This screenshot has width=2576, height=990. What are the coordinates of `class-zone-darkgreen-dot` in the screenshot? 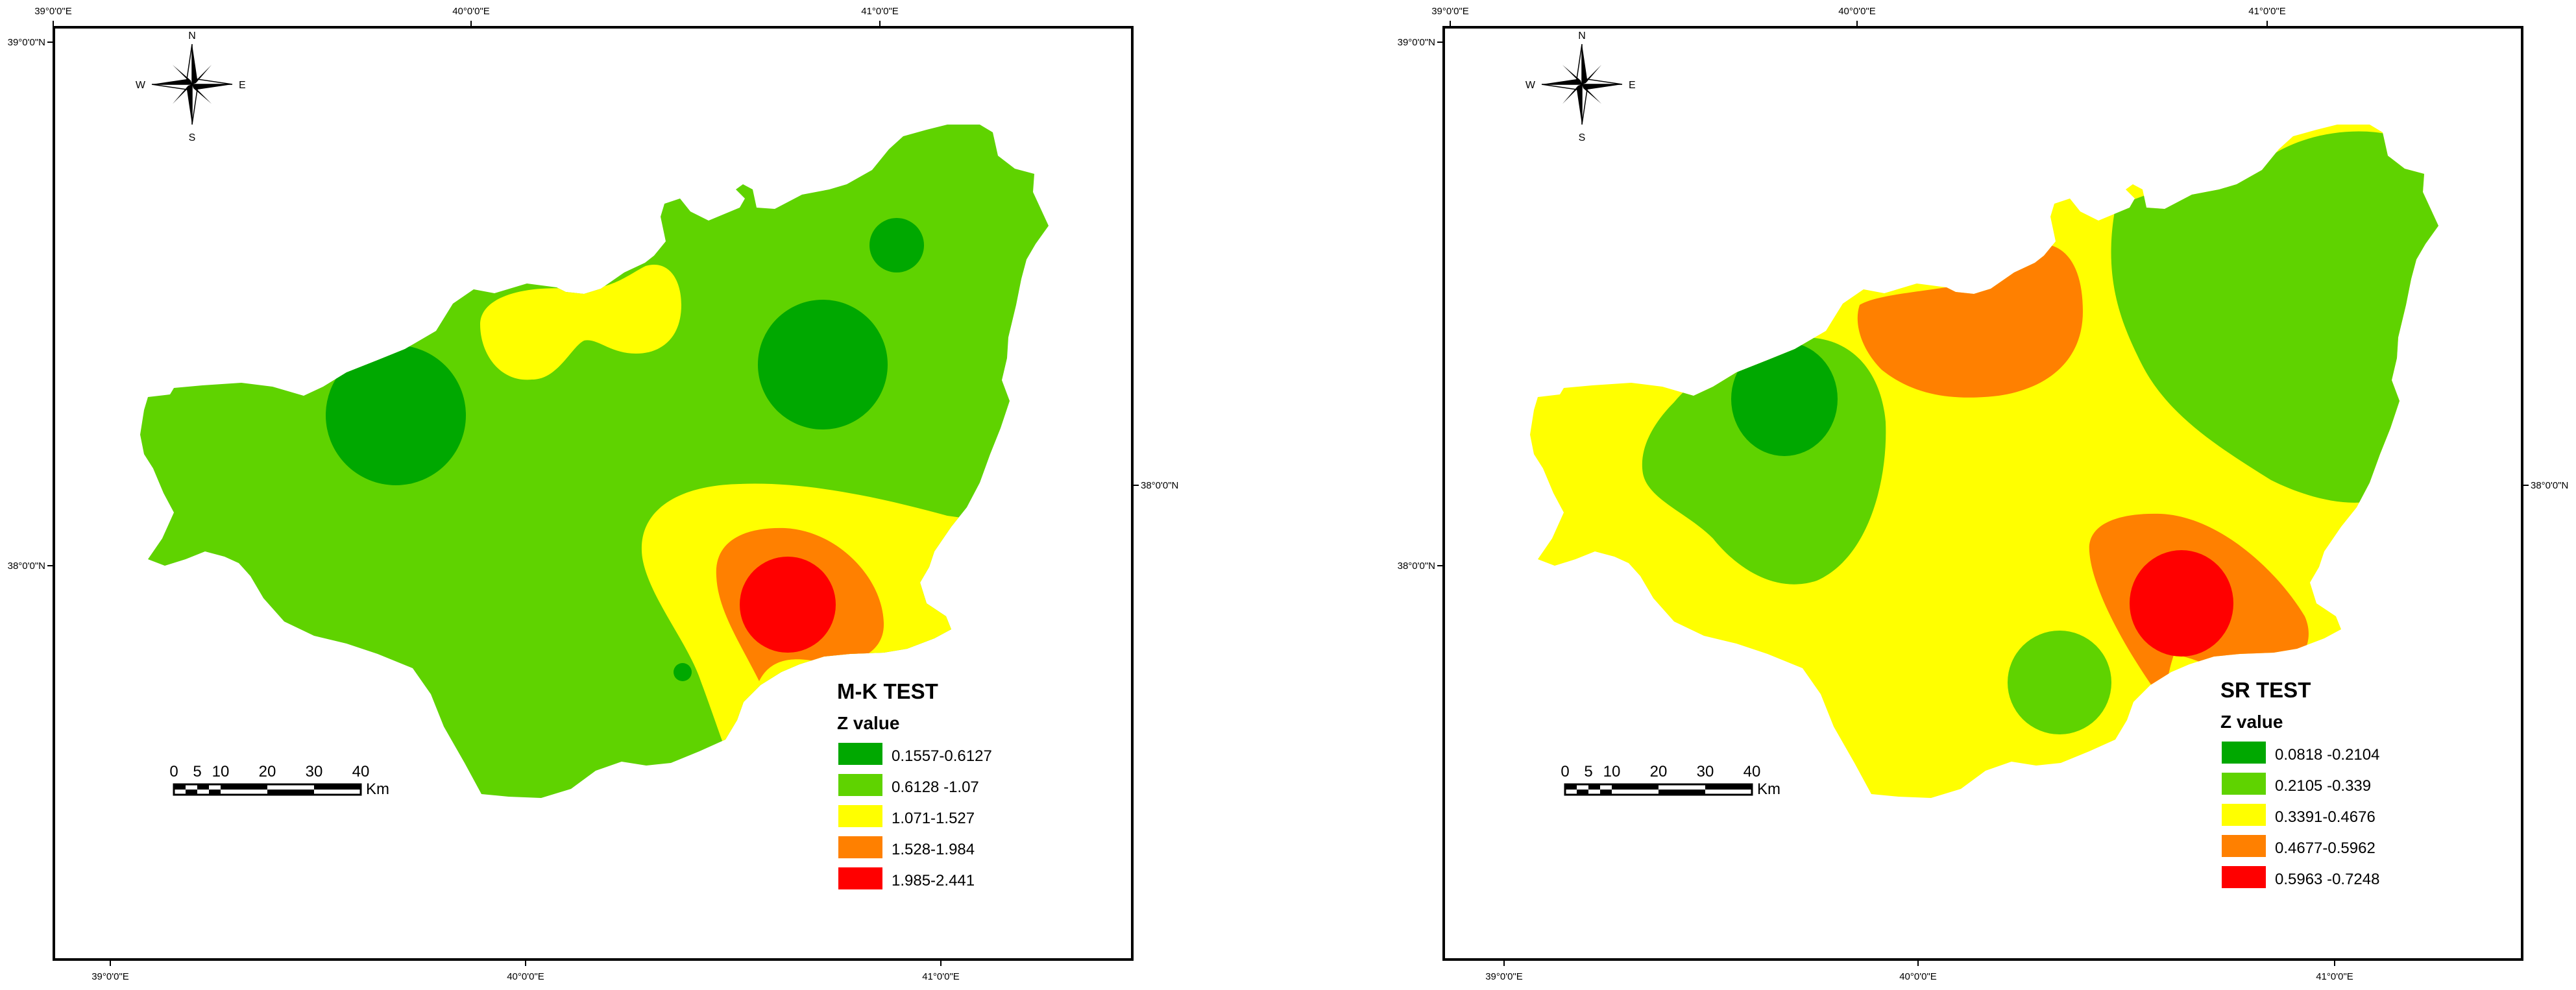 It's located at (683, 672).